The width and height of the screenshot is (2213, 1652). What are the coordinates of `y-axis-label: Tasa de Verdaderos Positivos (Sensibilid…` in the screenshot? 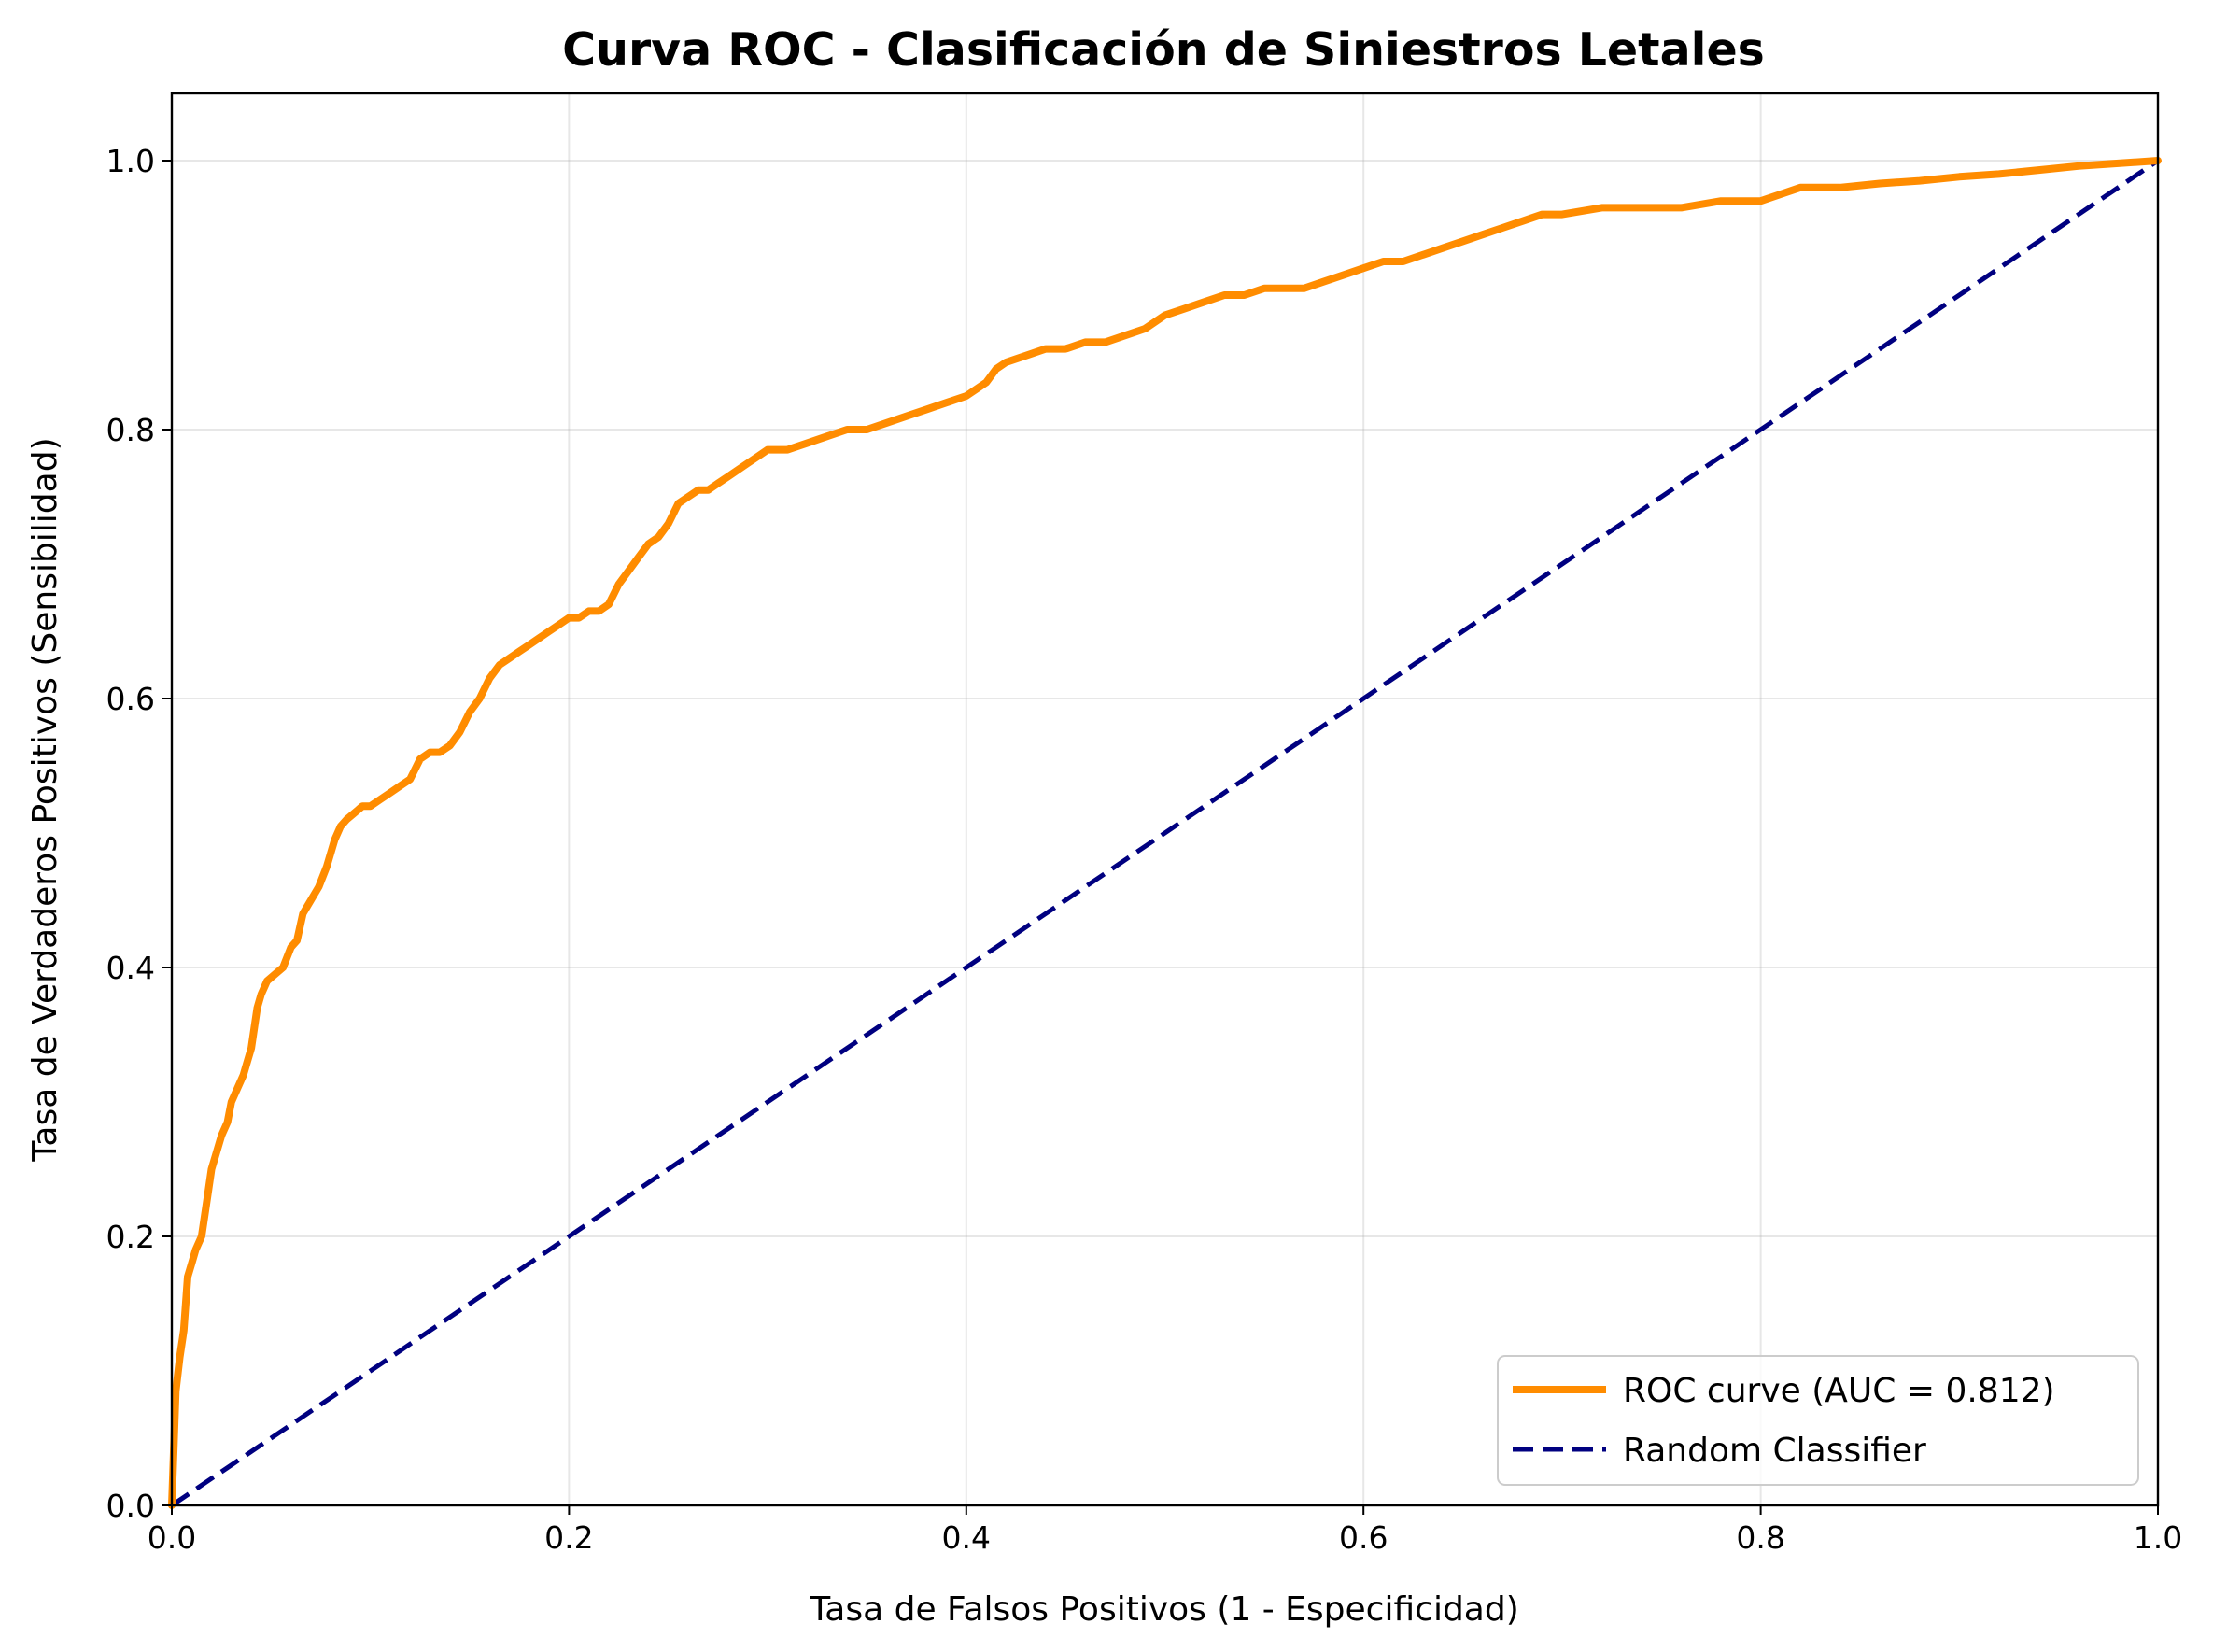 It's located at (45, 799).